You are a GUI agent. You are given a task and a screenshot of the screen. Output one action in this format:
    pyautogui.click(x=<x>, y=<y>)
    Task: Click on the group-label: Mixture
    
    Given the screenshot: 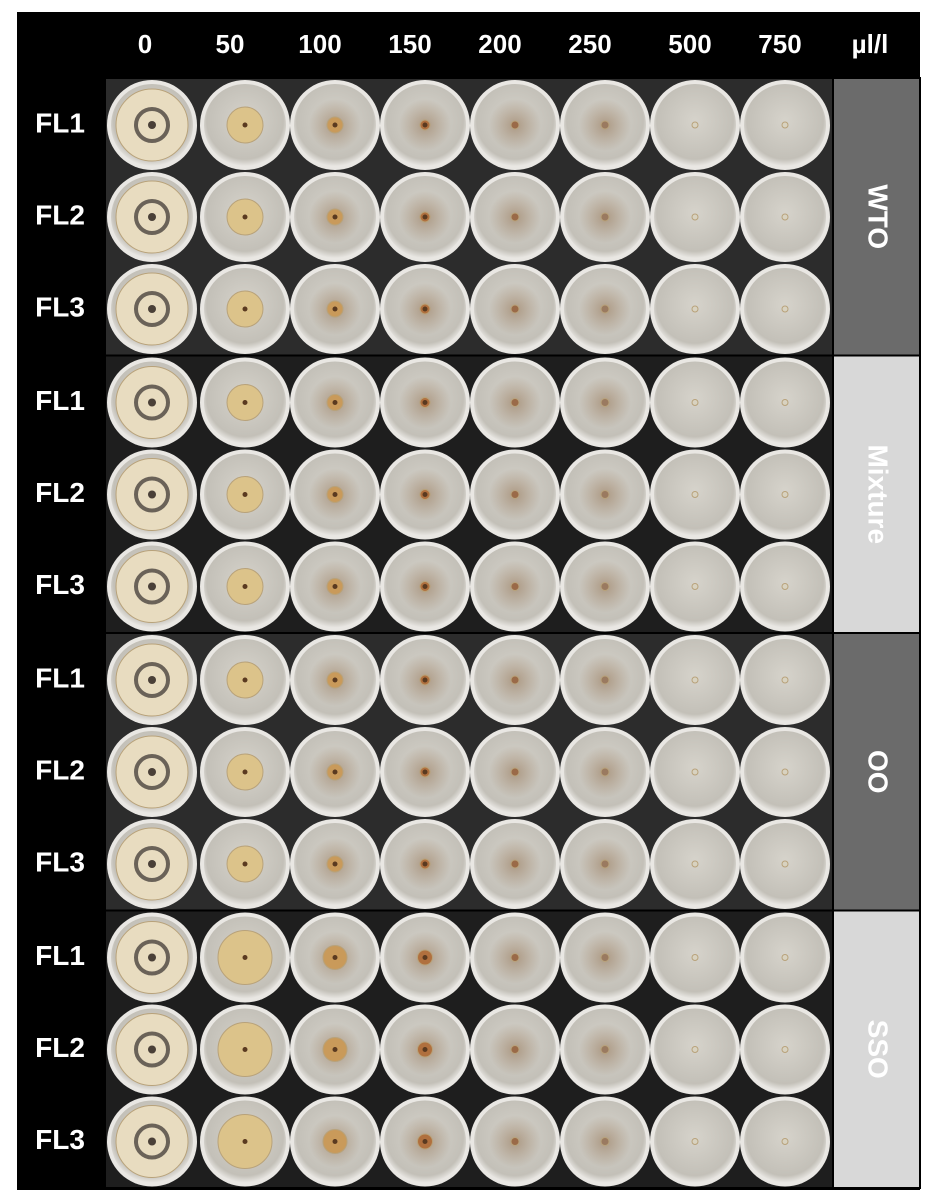 What is the action you would take?
    pyautogui.click(x=878, y=494)
    